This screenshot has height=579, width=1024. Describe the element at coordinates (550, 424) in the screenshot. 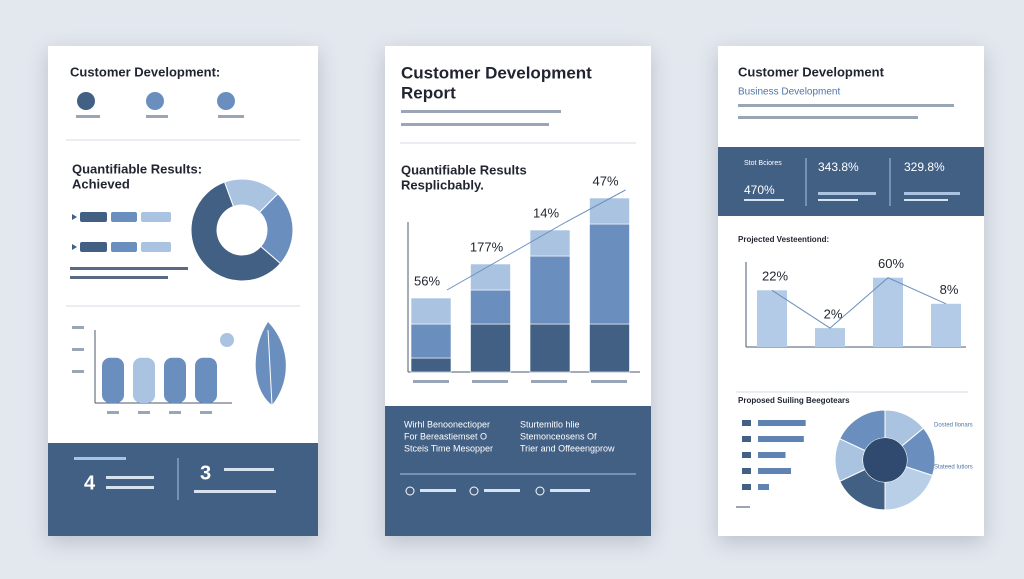

I see `footer-text: Sturtemitlo hlie` at that location.